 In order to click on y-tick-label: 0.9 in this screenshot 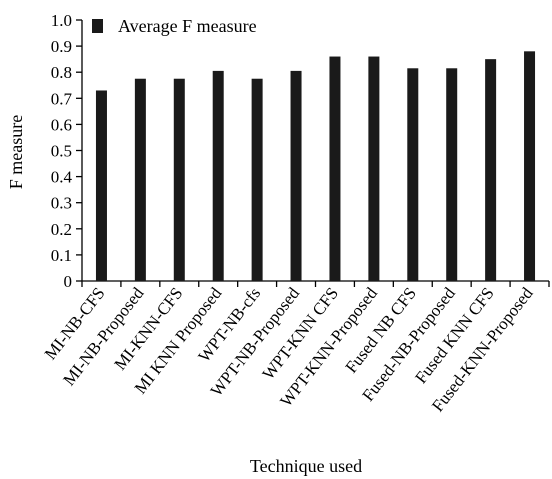, I will do `click(61, 46)`.